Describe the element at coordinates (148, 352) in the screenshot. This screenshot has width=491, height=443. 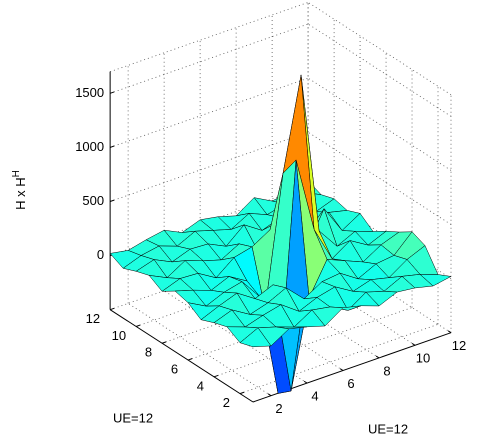
I see `y-tick-label: 8` at that location.